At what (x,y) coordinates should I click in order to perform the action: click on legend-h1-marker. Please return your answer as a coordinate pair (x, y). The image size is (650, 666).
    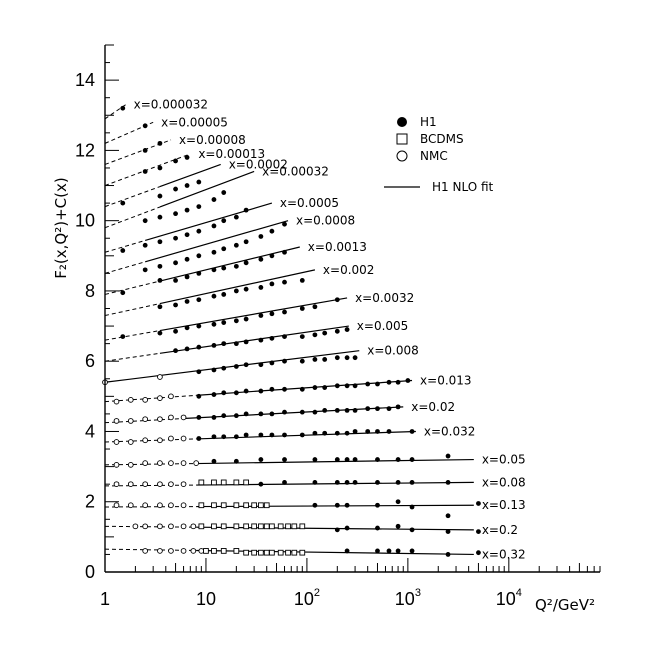
    Looking at the image, I should click on (402, 122).